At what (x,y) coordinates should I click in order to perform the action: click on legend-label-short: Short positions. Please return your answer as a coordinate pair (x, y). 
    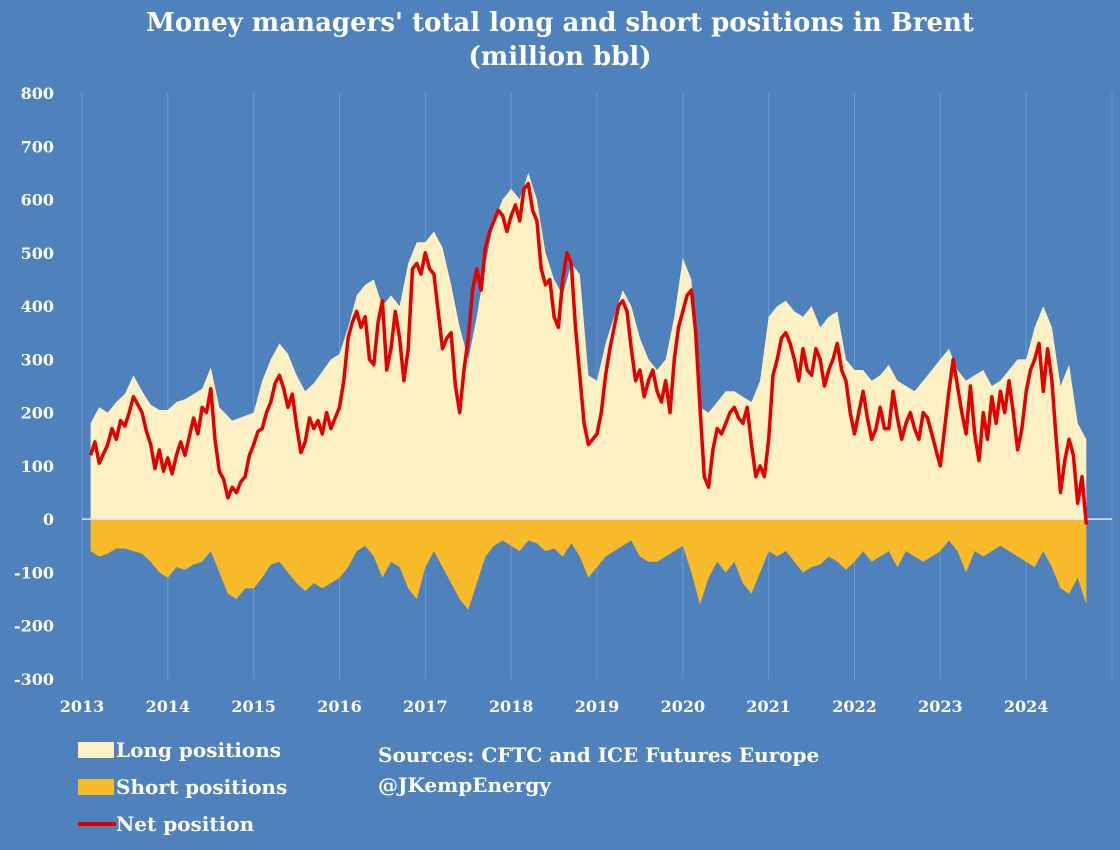
    Looking at the image, I should click on (202, 787).